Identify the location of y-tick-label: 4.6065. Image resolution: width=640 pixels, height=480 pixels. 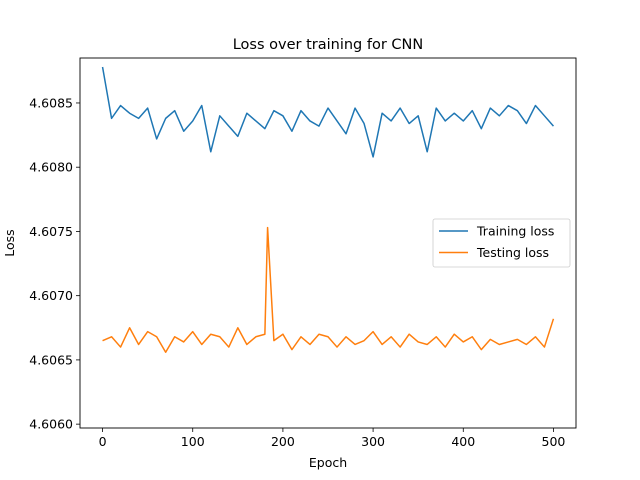
(51, 359).